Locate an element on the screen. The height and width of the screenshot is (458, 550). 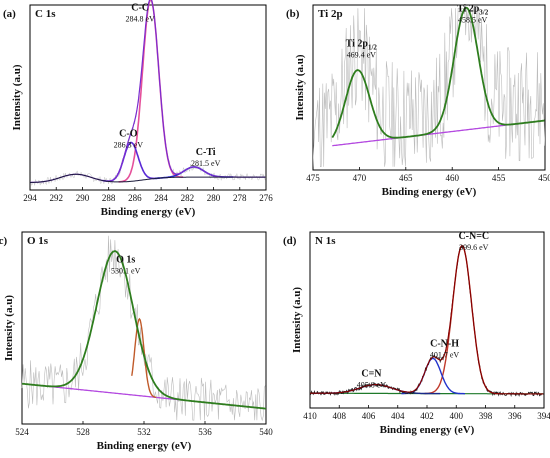
panel-title: N 1s is located at coordinates (325, 241).